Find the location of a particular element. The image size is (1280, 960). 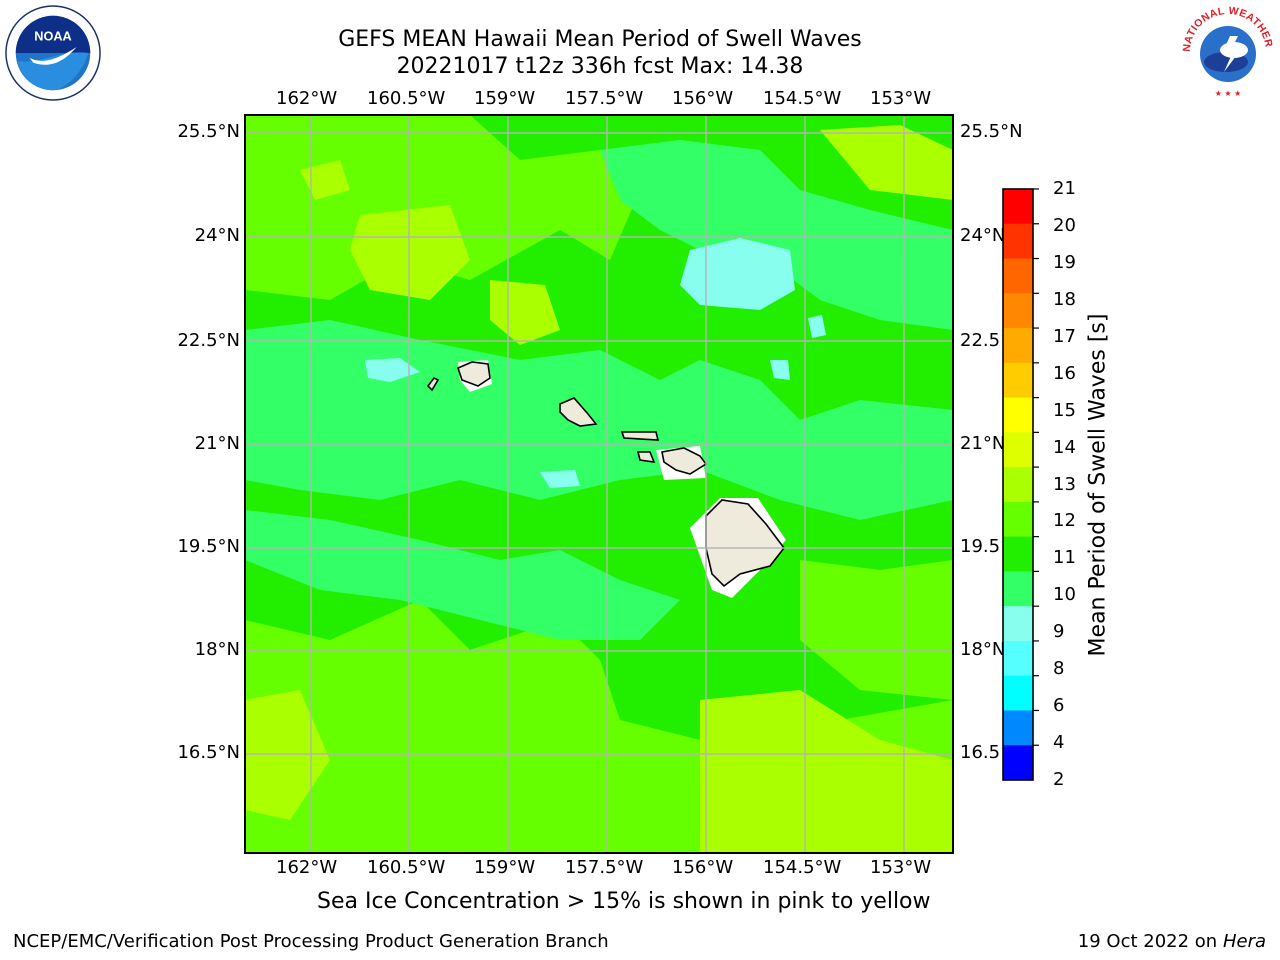

lat-label-right: 21°N is located at coordinates (983, 443).